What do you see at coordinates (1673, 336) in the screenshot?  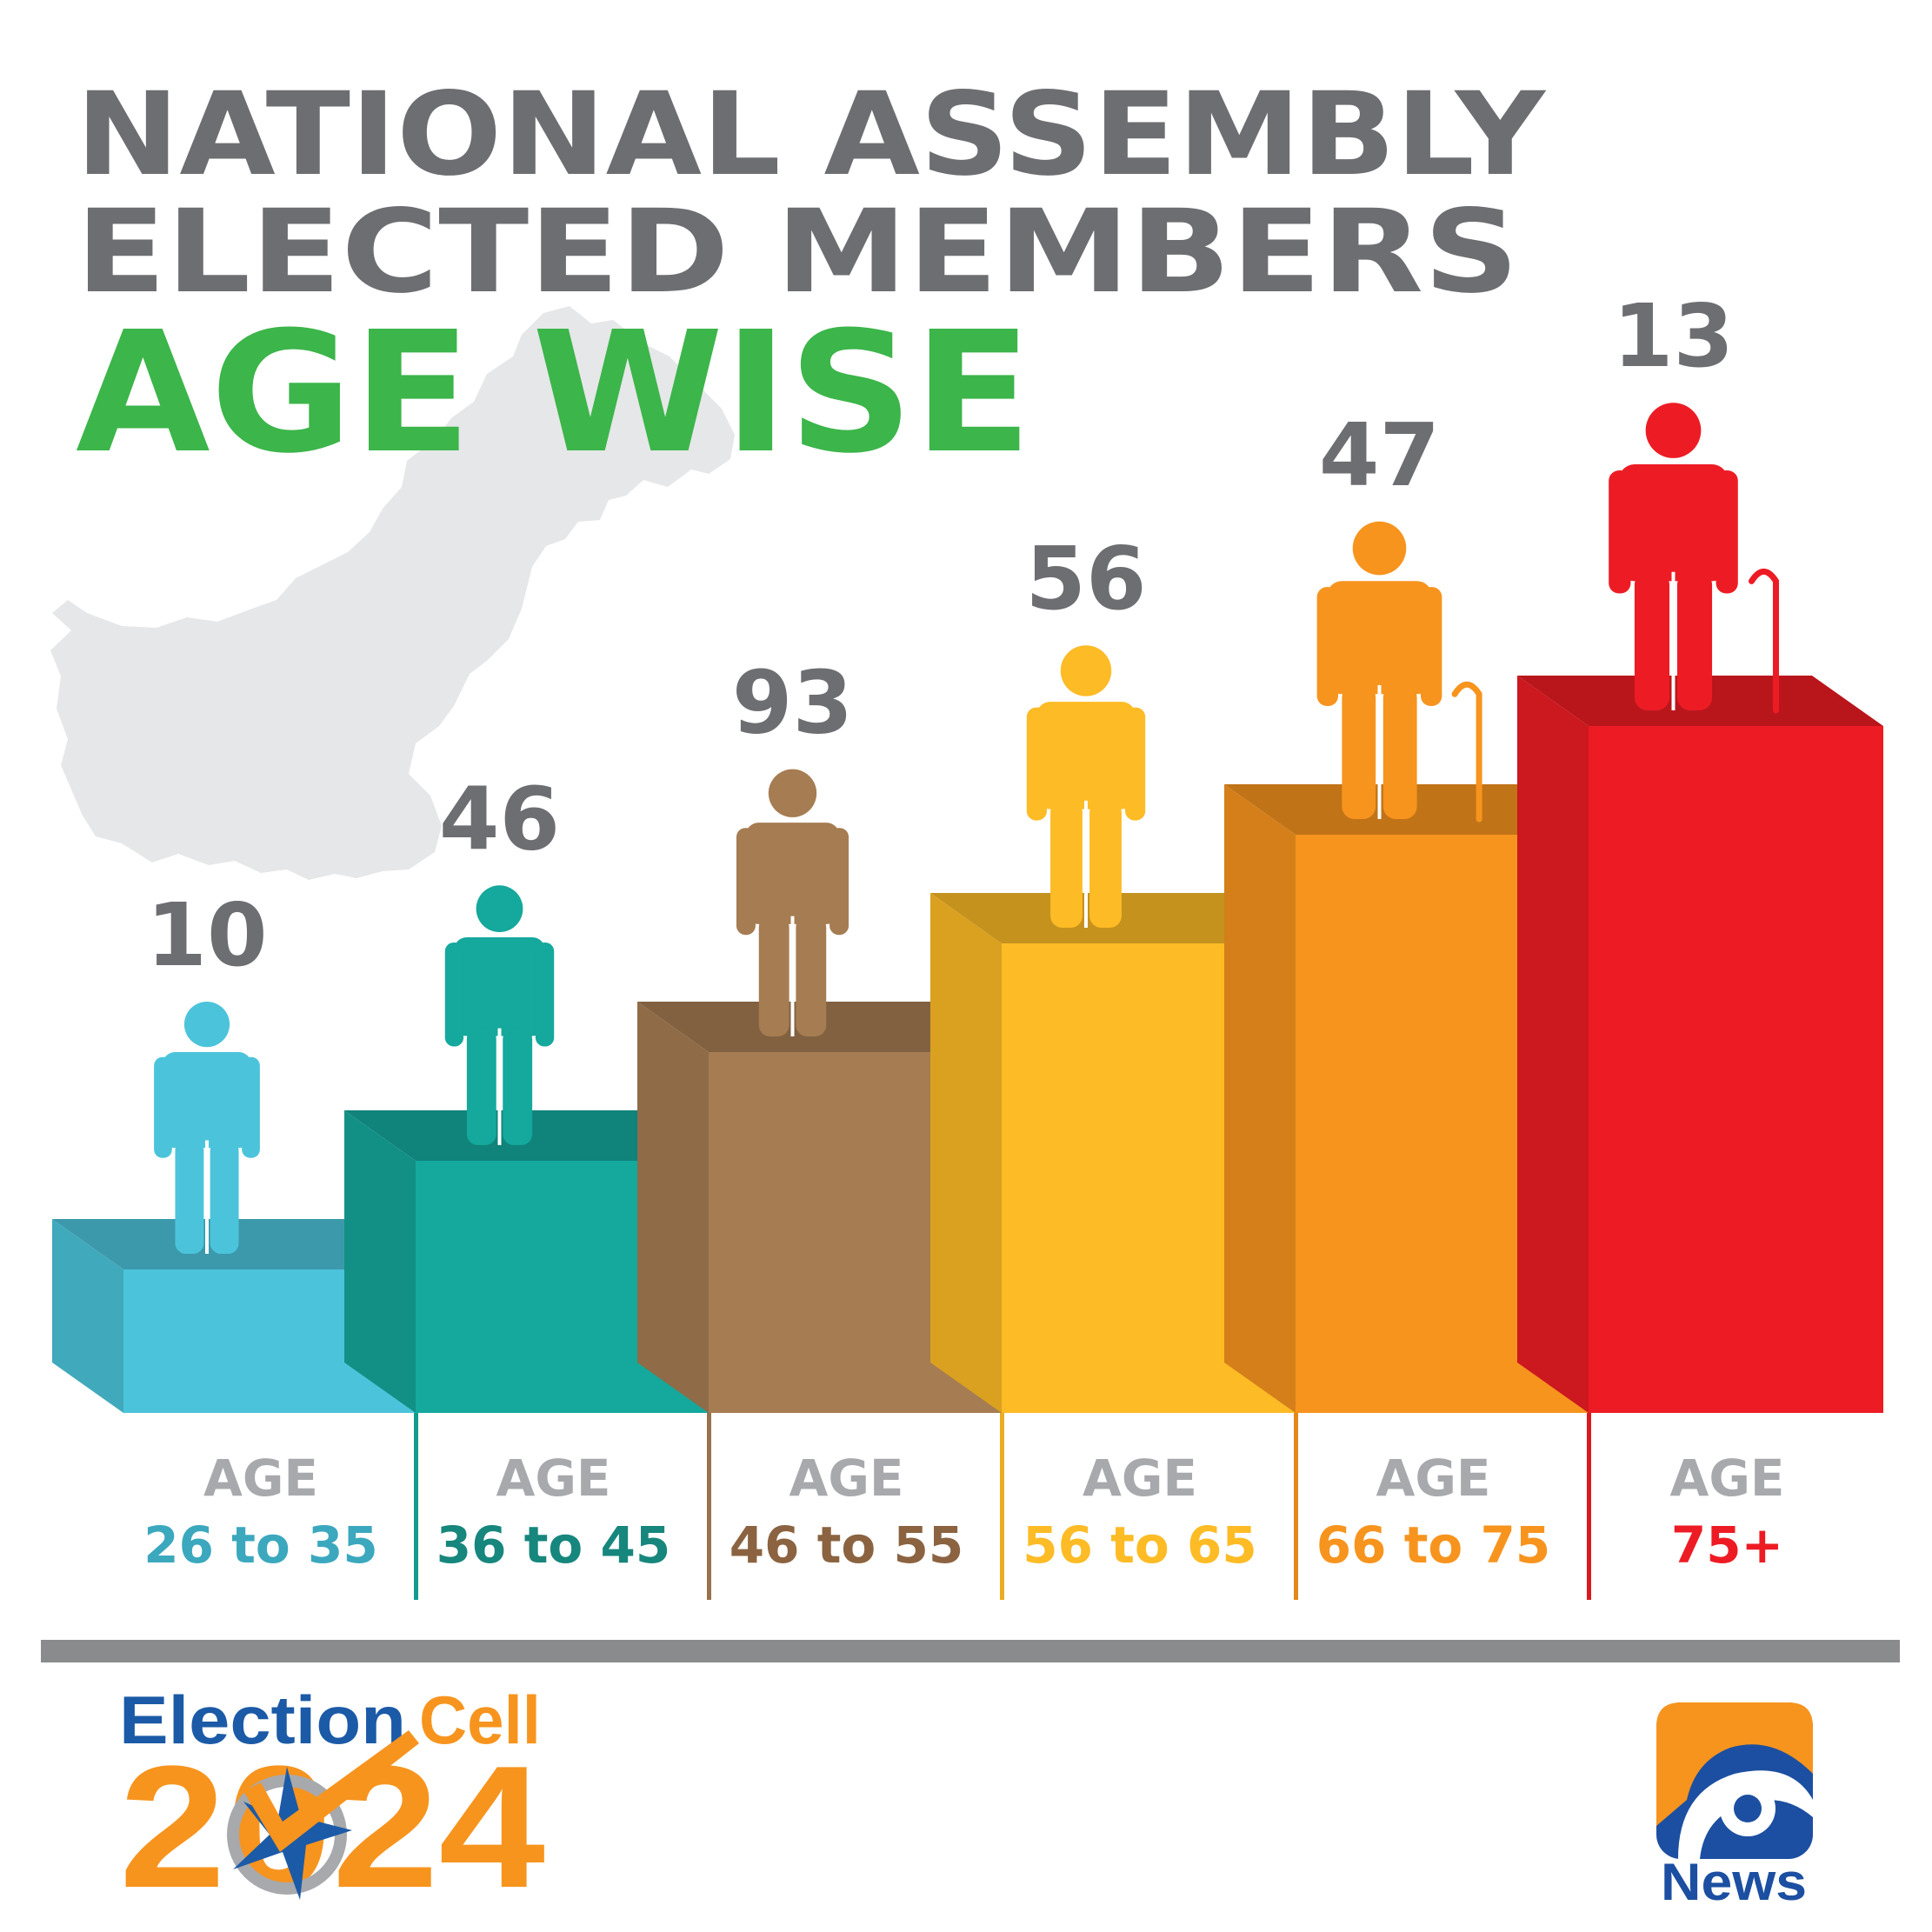 I see `value-label-6: 13` at bounding box center [1673, 336].